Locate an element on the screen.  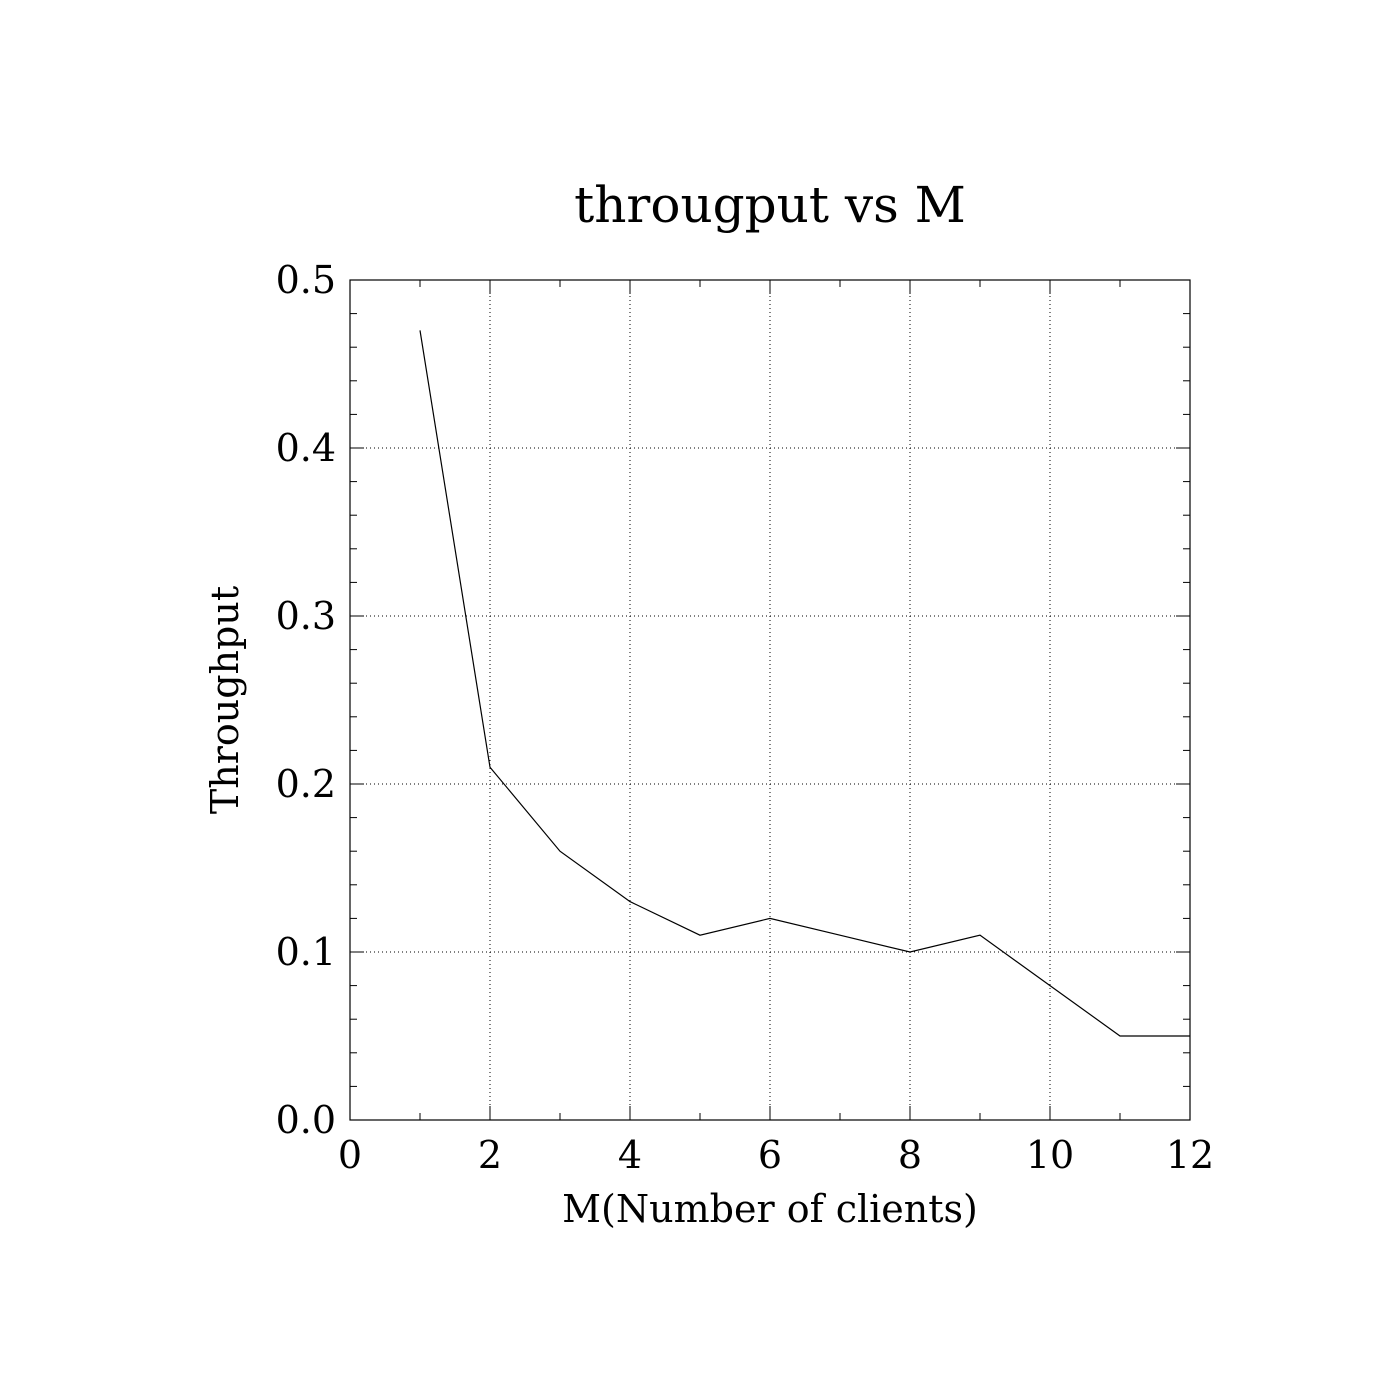
y-tick-labels: 0.0 0.1 0.2 0.3 0.4 0.5 is located at coordinates (306, 700).